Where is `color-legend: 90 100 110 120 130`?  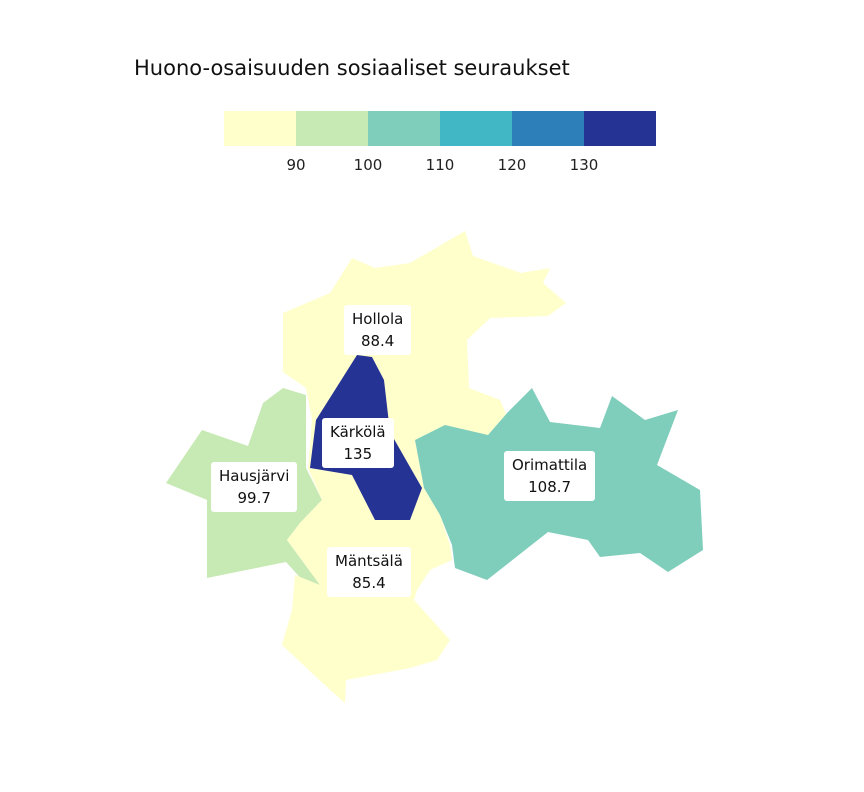 color-legend: 90 100 110 120 130 is located at coordinates (440, 142).